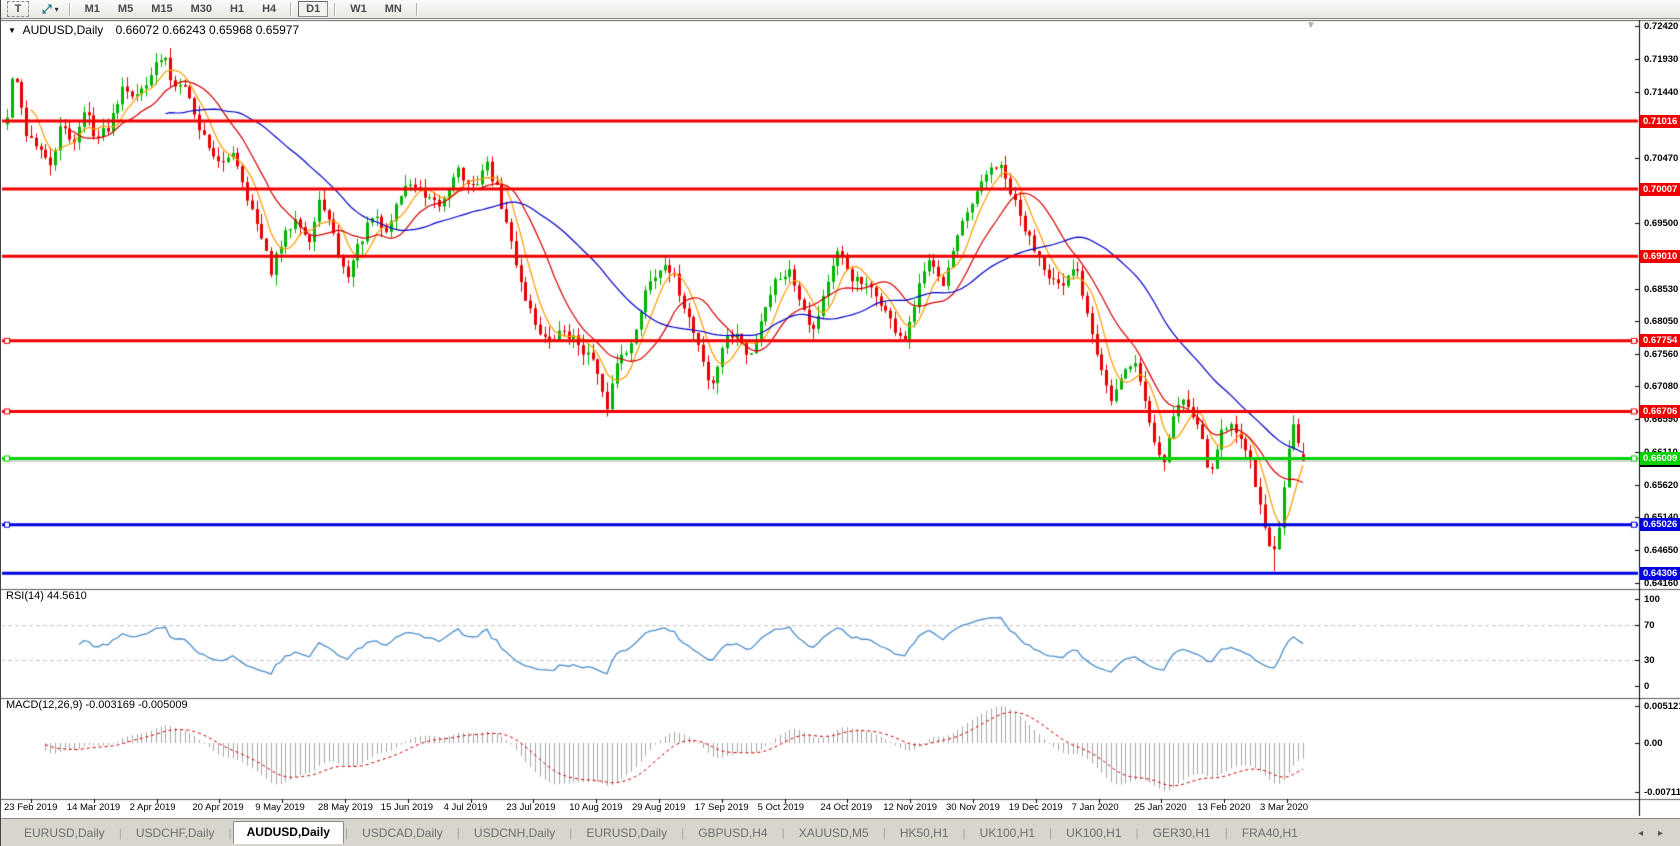 The height and width of the screenshot is (846, 1680). Describe the element at coordinates (31, 807) in the screenshot. I see `date-axis-label: 23 Feb 2019` at that location.